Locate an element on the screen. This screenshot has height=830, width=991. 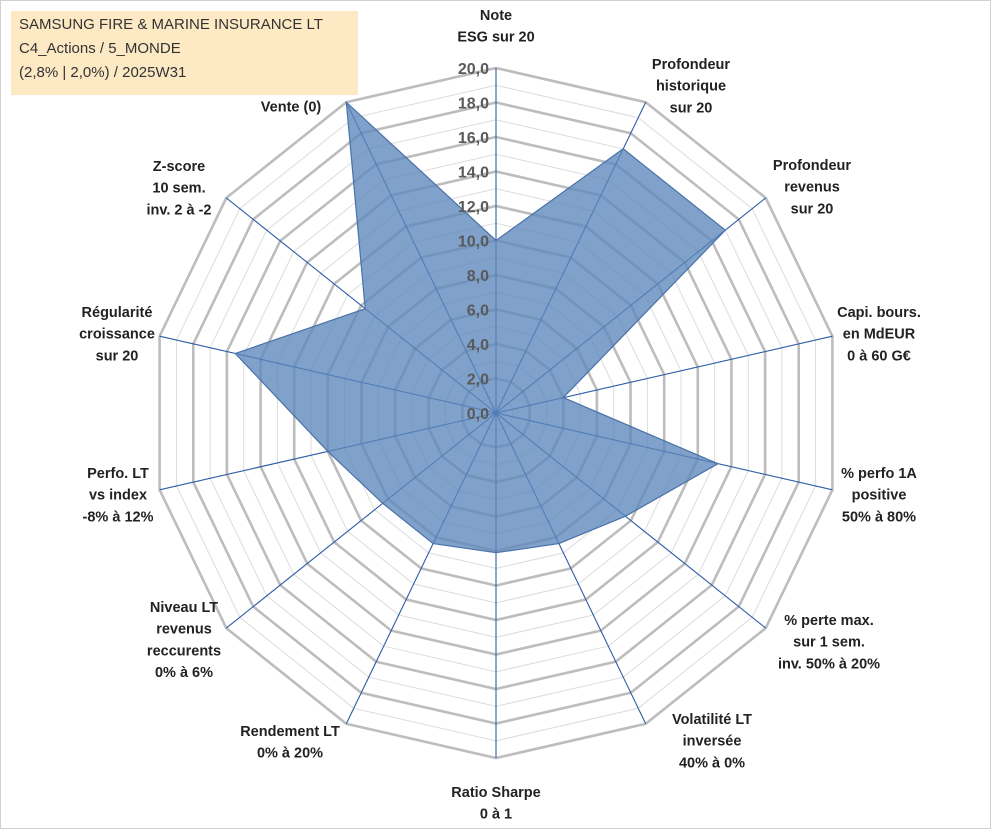
tick-label: 2,0 is located at coordinates (478, 380).